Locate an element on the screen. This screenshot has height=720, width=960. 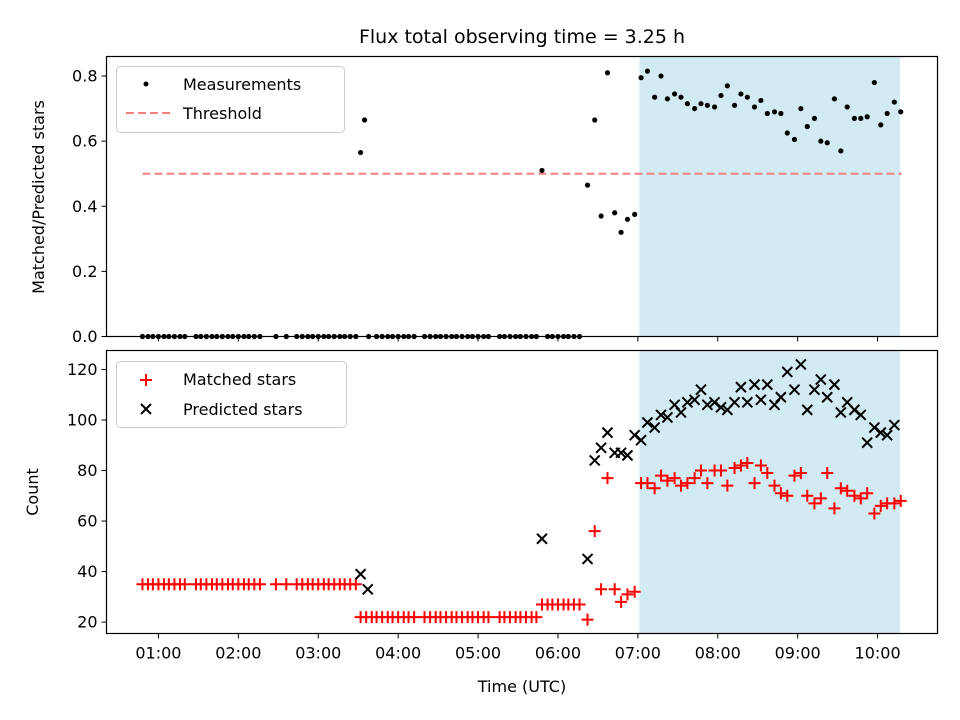
x-tick-label: 05:00 is located at coordinates (478, 653).